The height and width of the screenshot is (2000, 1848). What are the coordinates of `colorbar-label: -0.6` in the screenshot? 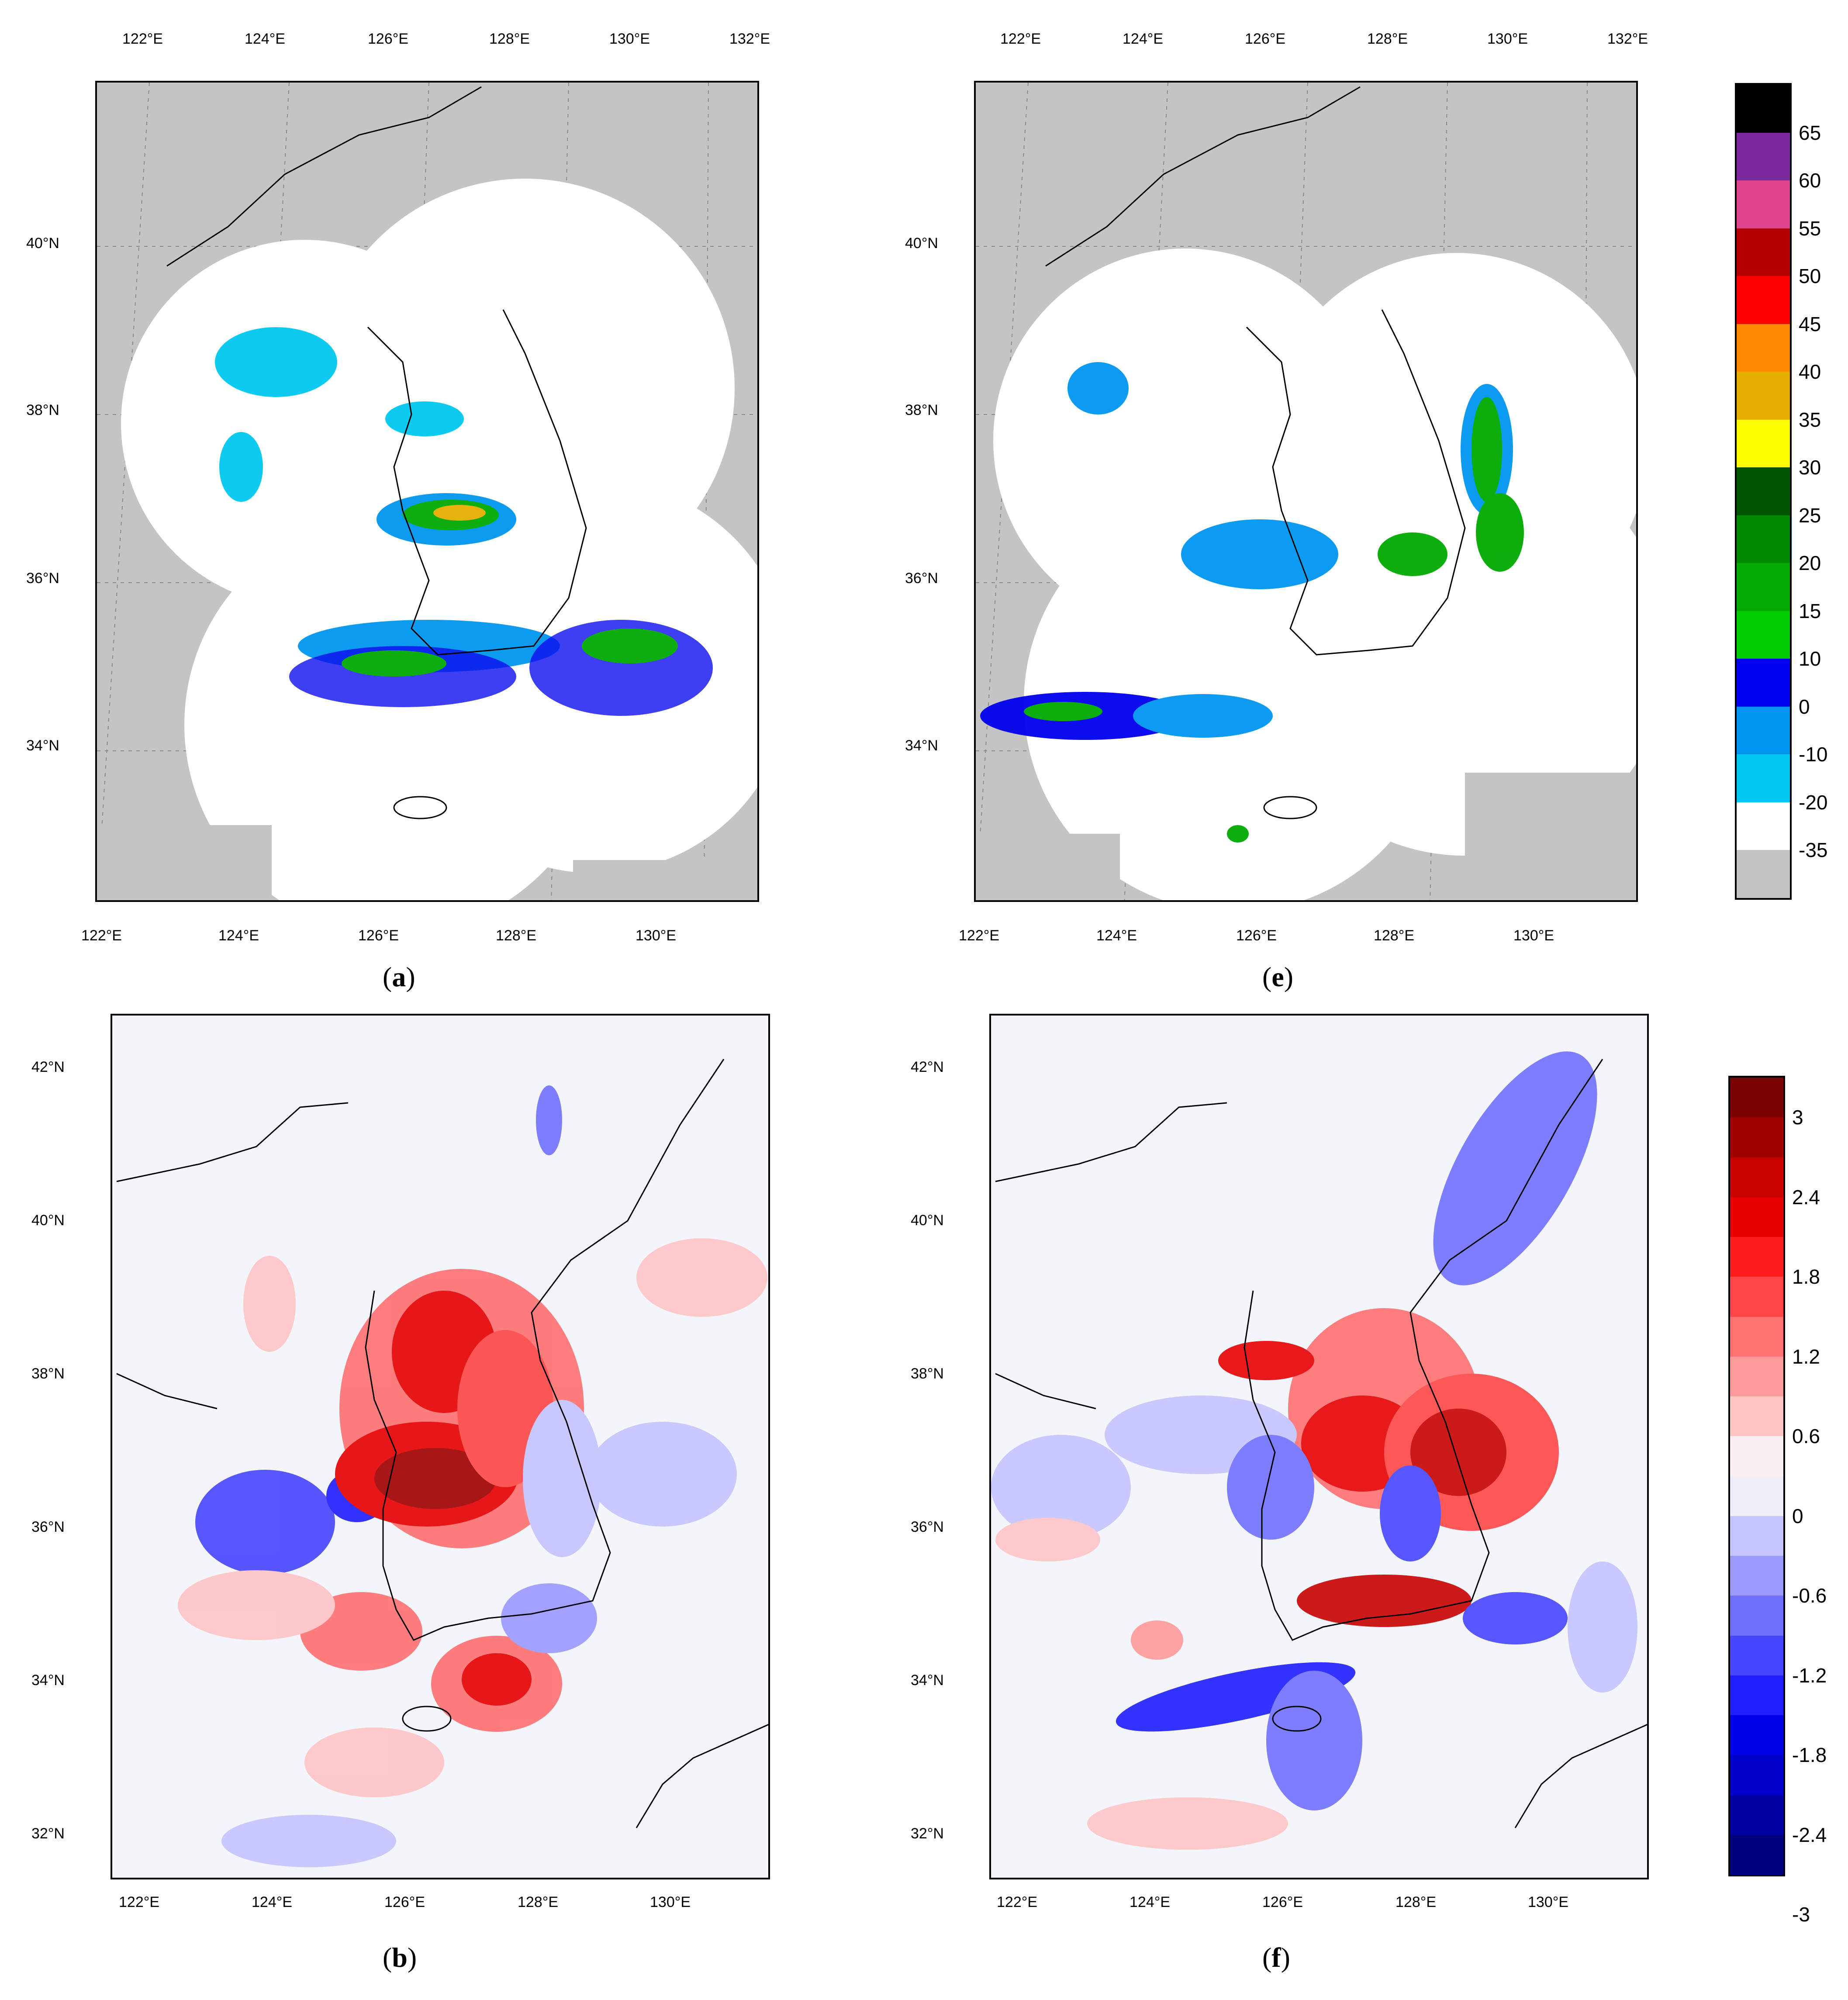 It's located at (1810, 1595).